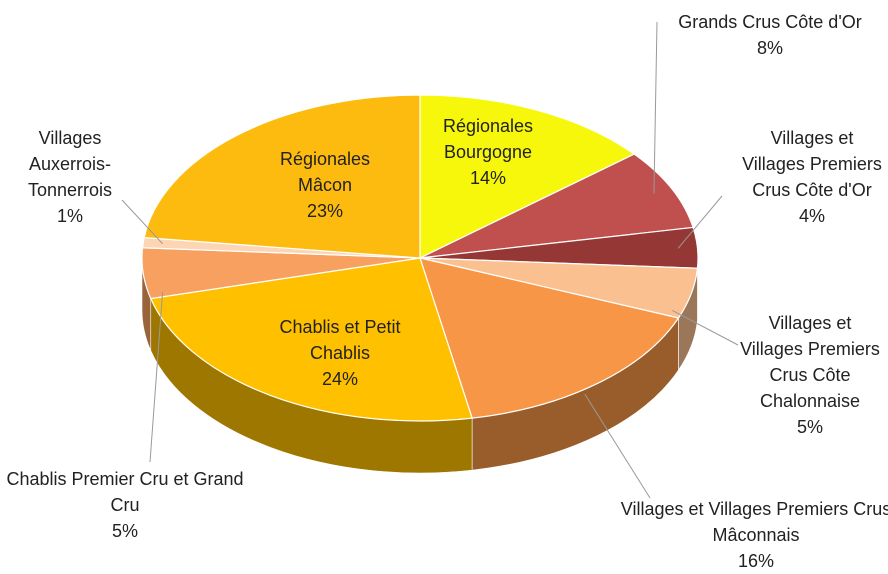 The width and height of the screenshot is (888, 574). Describe the element at coordinates (769, 48) in the screenshot. I see `value-label: 8%` at that location.